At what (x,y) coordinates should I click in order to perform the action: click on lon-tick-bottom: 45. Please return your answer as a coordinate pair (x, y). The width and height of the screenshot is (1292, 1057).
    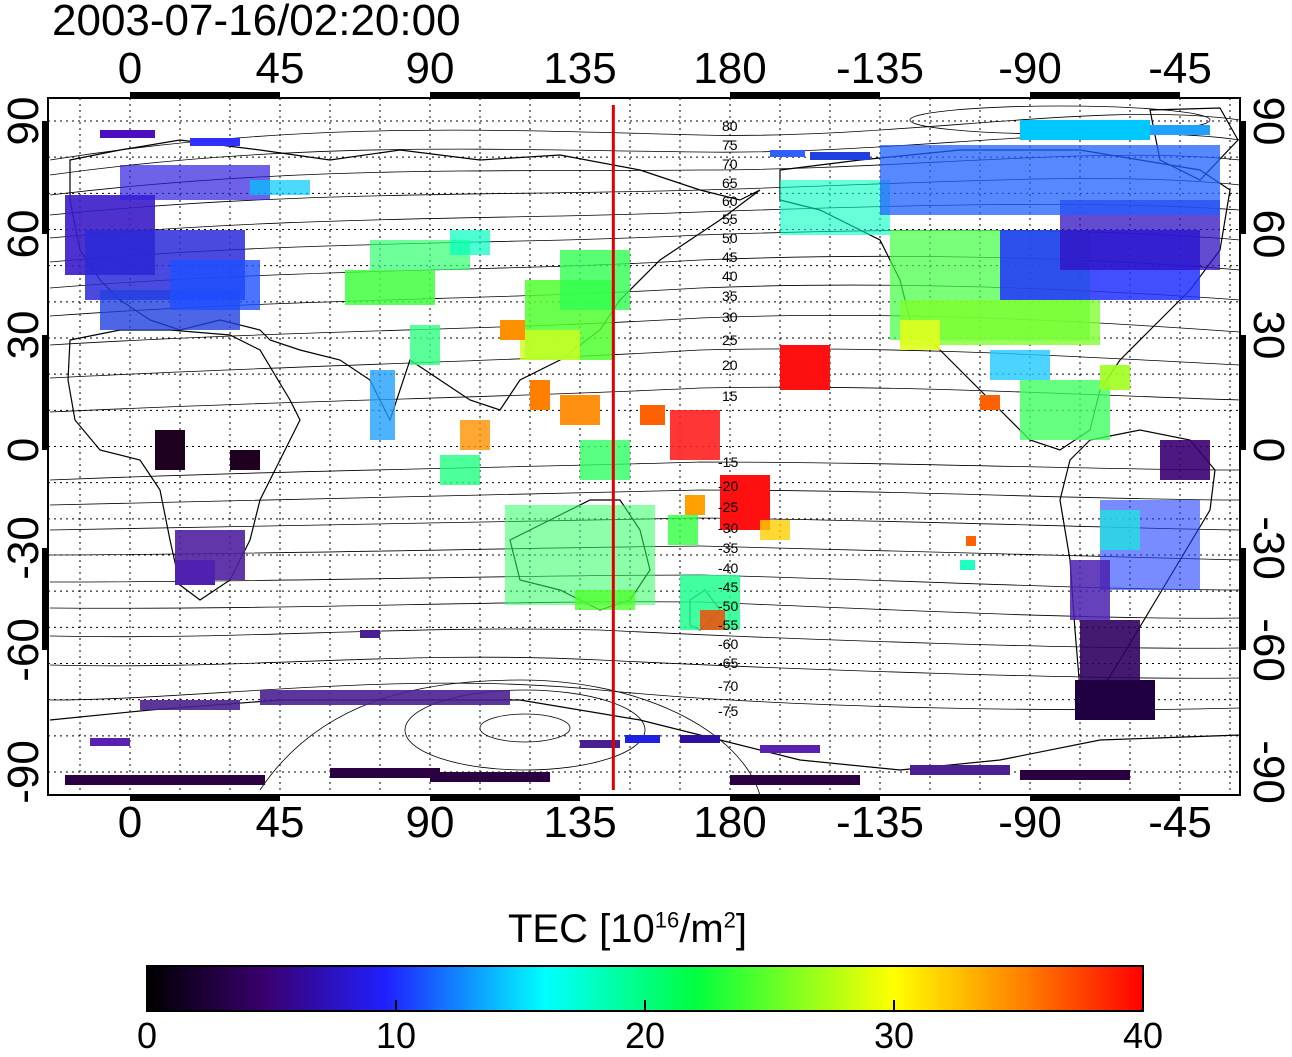
    Looking at the image, I should click on (280, 822).